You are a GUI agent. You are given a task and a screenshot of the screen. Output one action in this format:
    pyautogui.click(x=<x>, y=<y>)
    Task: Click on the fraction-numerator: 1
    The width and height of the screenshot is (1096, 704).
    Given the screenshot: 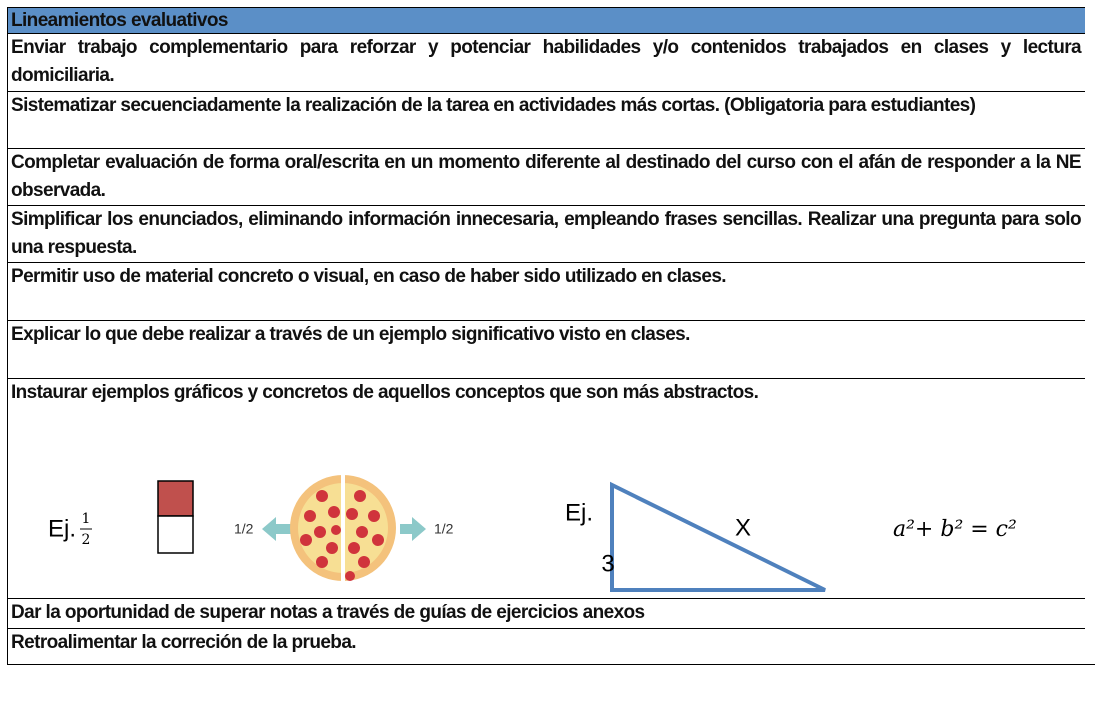 What is the action you would take?
    pyautogui.click(x=86, y=519)
    